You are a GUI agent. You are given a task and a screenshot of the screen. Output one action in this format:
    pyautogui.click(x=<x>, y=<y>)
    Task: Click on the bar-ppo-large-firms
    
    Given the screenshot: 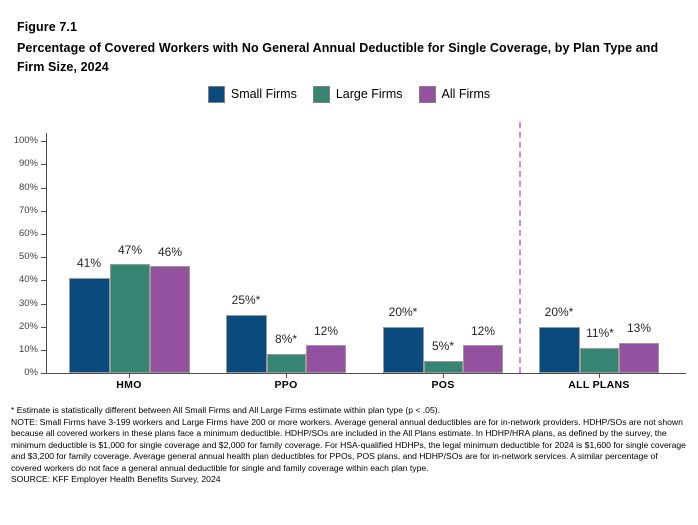 What is the action you would take?
    pyautogui.click(x=286, y=363)
    